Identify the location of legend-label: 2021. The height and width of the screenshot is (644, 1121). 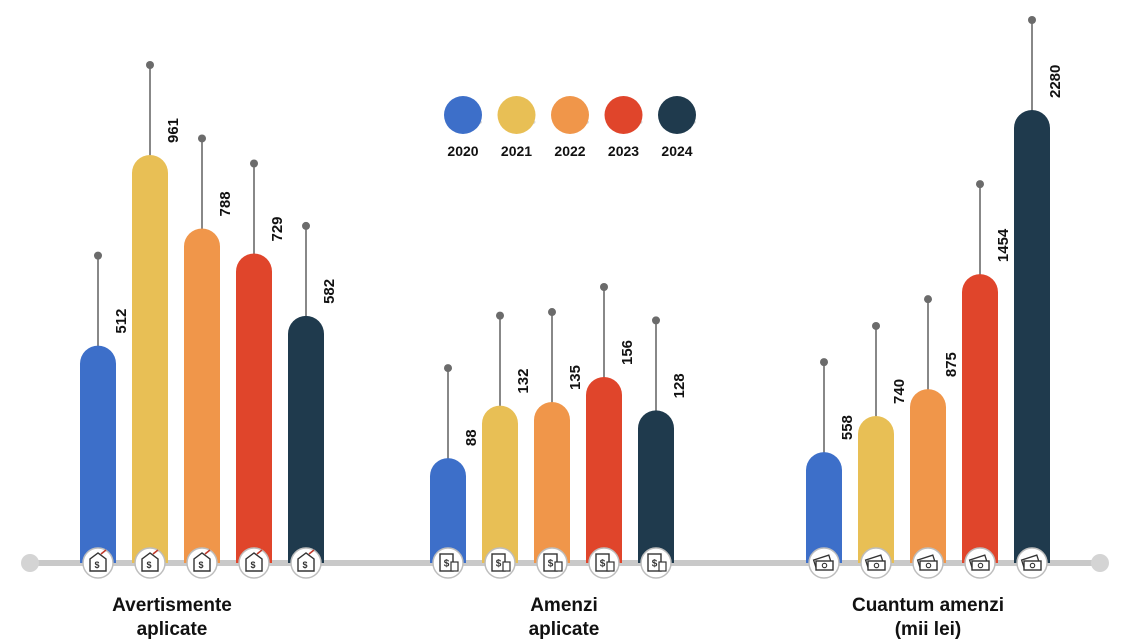
(516, 151).